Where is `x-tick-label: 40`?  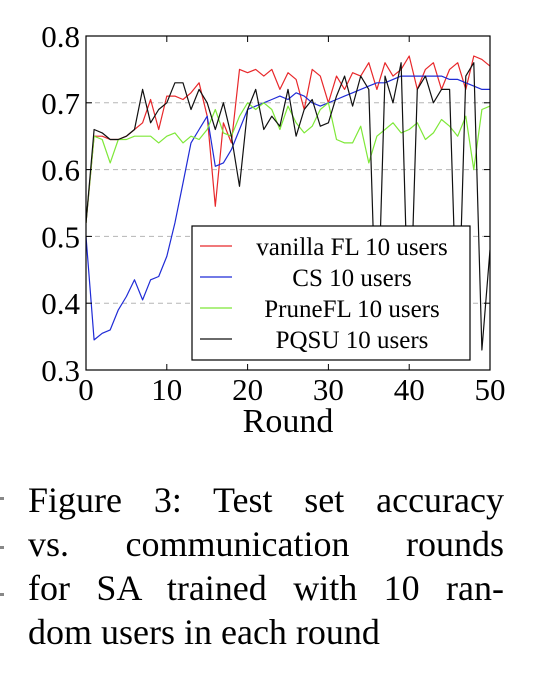
x-tick-label: 40 is located at coordinates (409, 389).